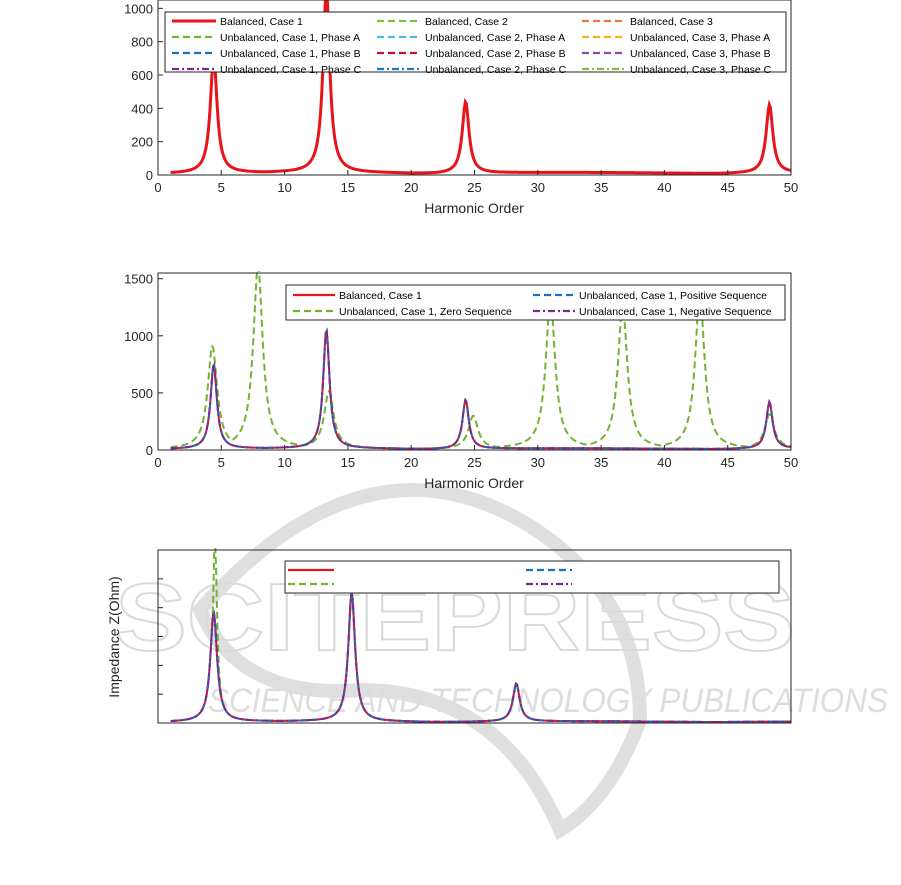 The image size is (901, 885). Describe the element at coordinates (495, 38) in the screenshot. I see `legend-label-6: Unbalanced, Case 2, Phase A` at that location.